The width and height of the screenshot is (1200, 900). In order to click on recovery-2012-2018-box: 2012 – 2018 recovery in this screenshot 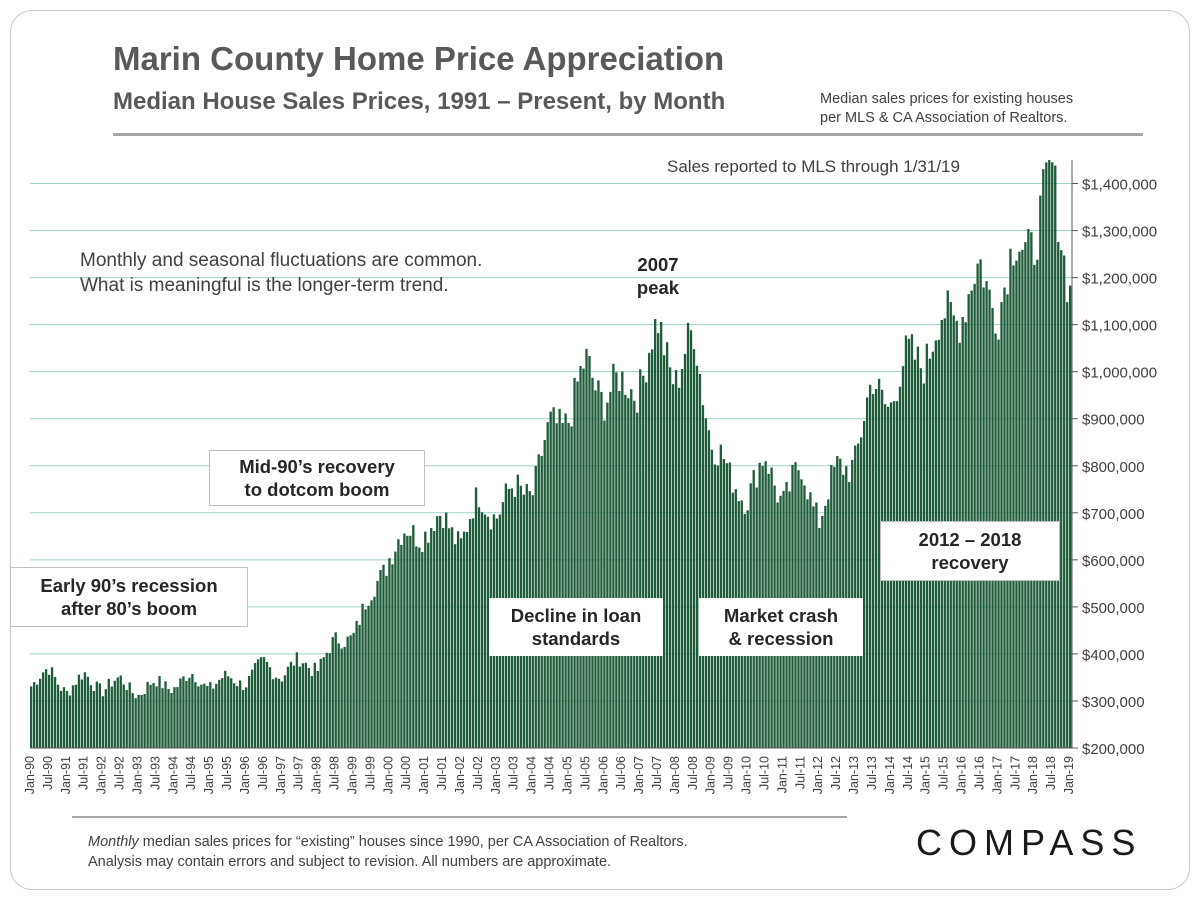, I will do `click(970, 551)`.